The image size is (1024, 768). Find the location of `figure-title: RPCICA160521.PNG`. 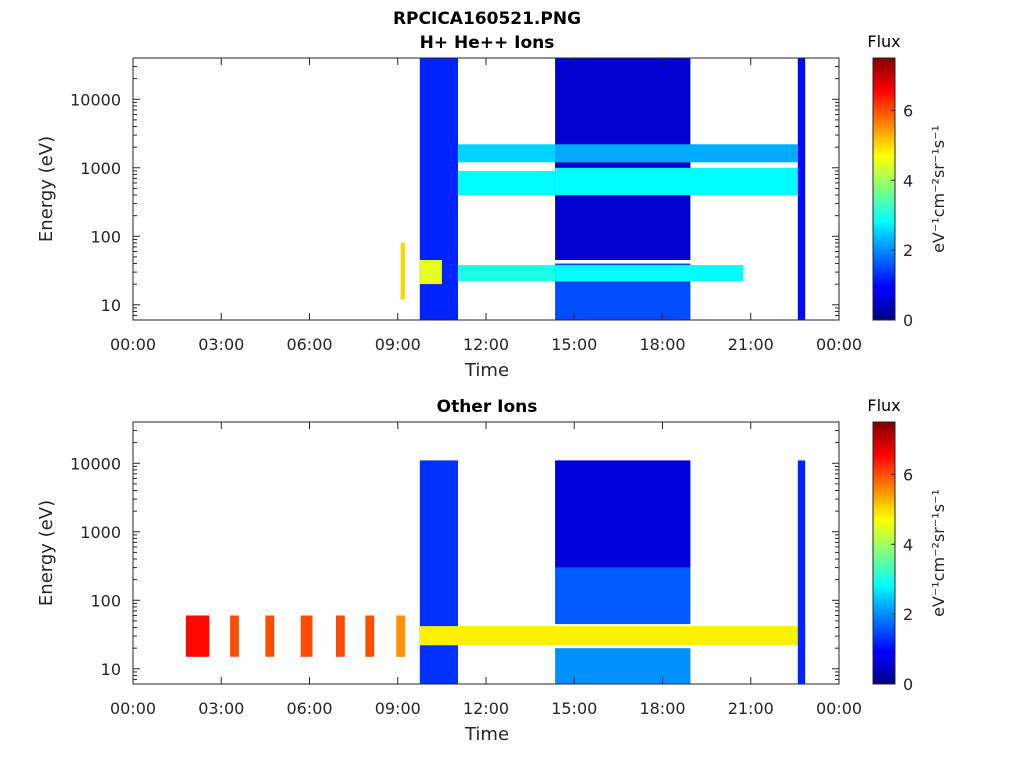

figure-title: RPCICA160521.PNG is located at coordinates (487, 19).